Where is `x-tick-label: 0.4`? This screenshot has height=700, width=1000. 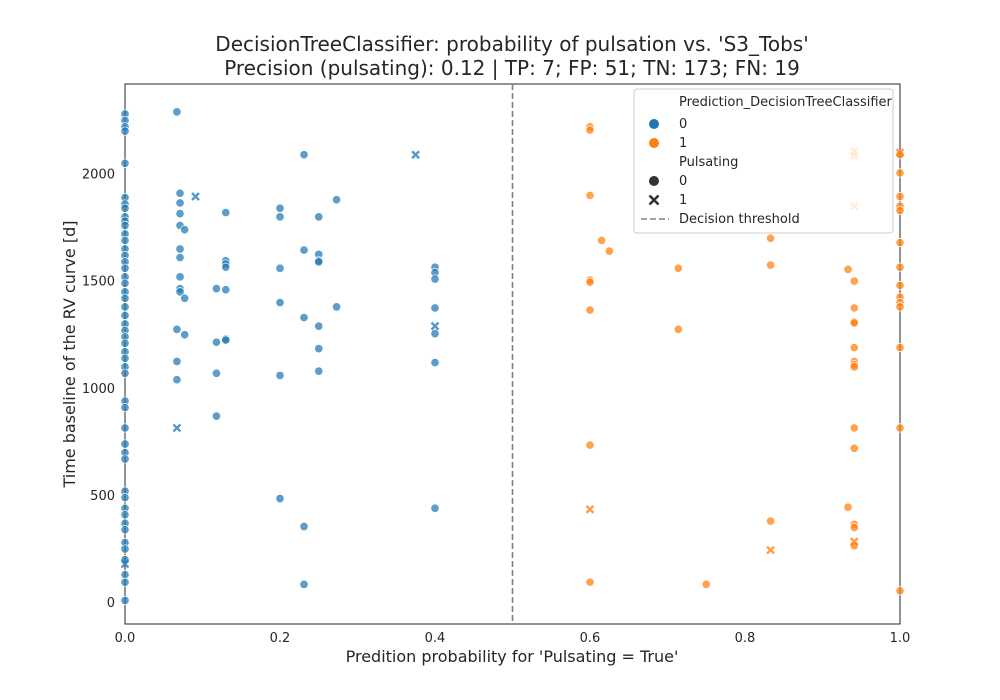
x-tick-label: 0.4 is located at coordinates (435, 638).